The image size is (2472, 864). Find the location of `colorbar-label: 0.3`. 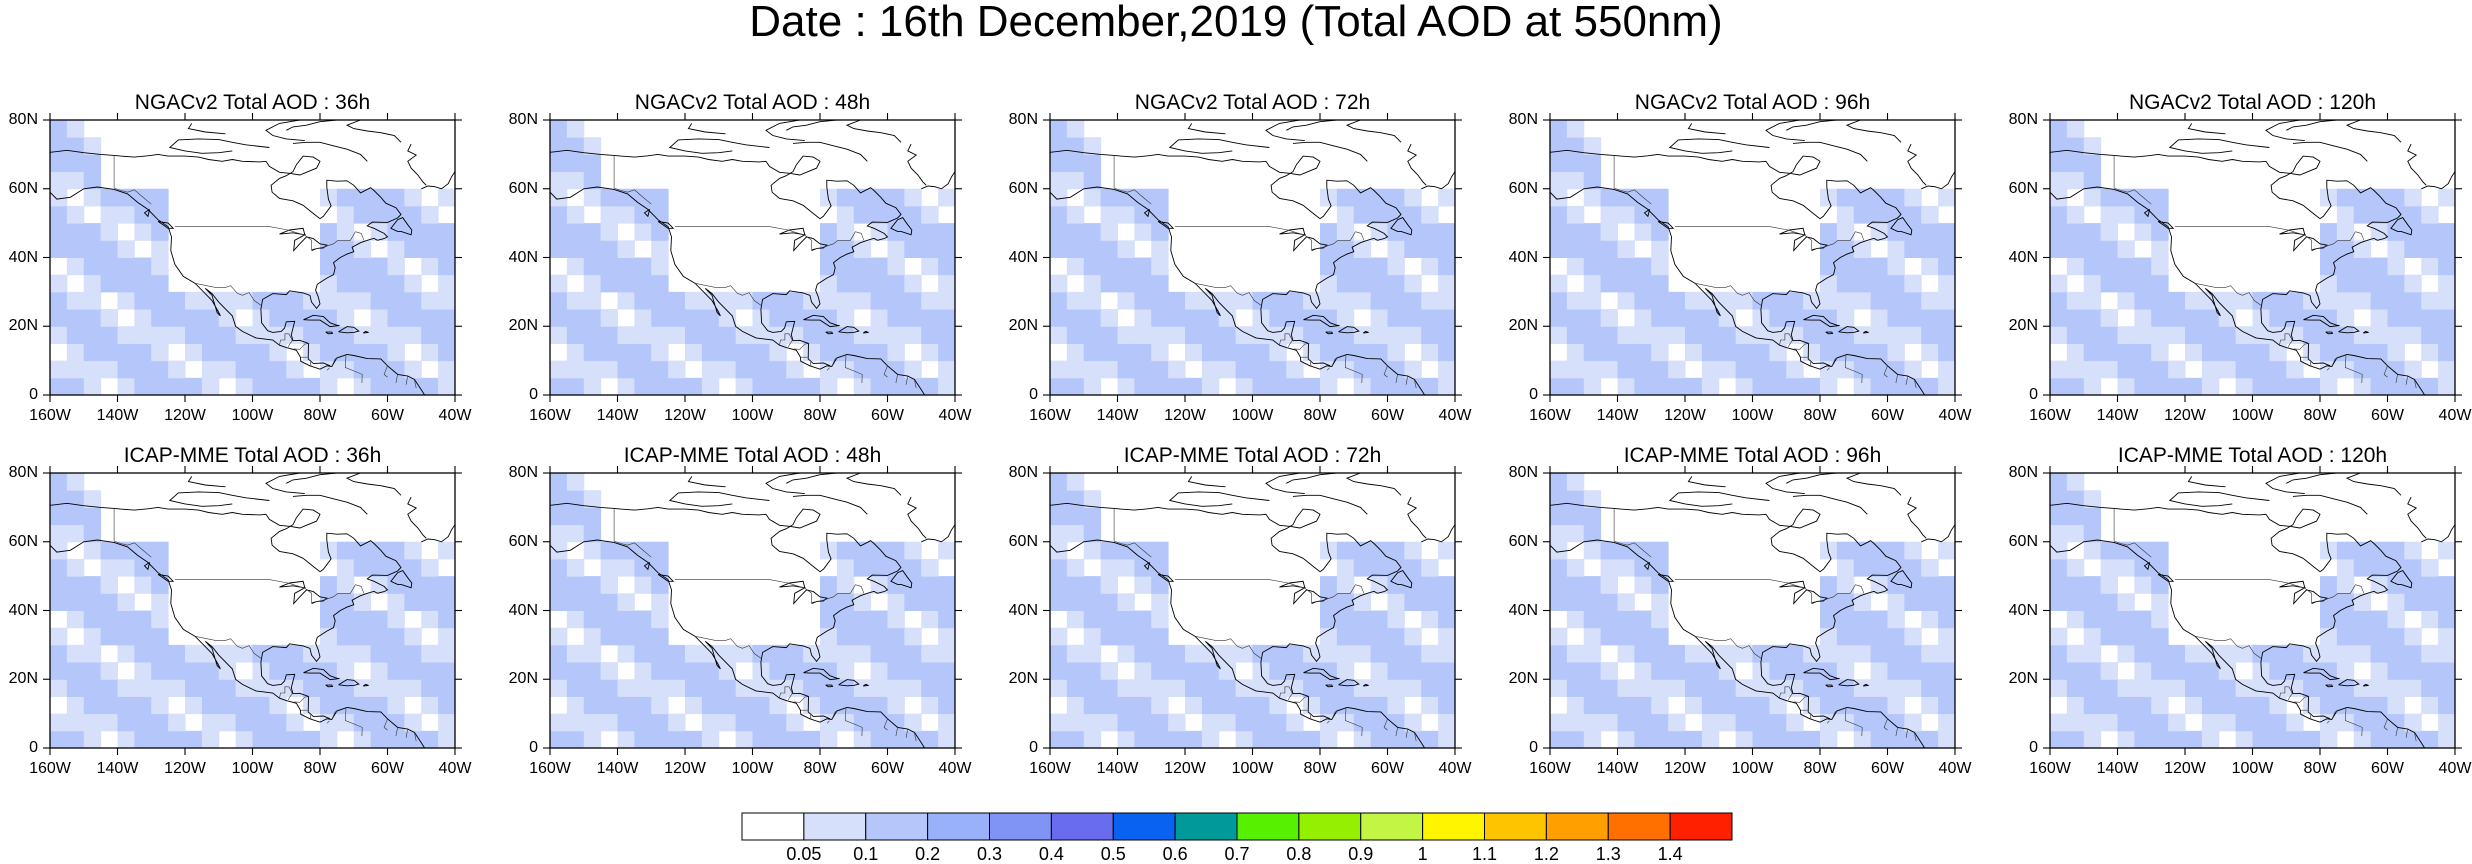

colorbar-label: 0.3 is located at coordinates (989, 854).